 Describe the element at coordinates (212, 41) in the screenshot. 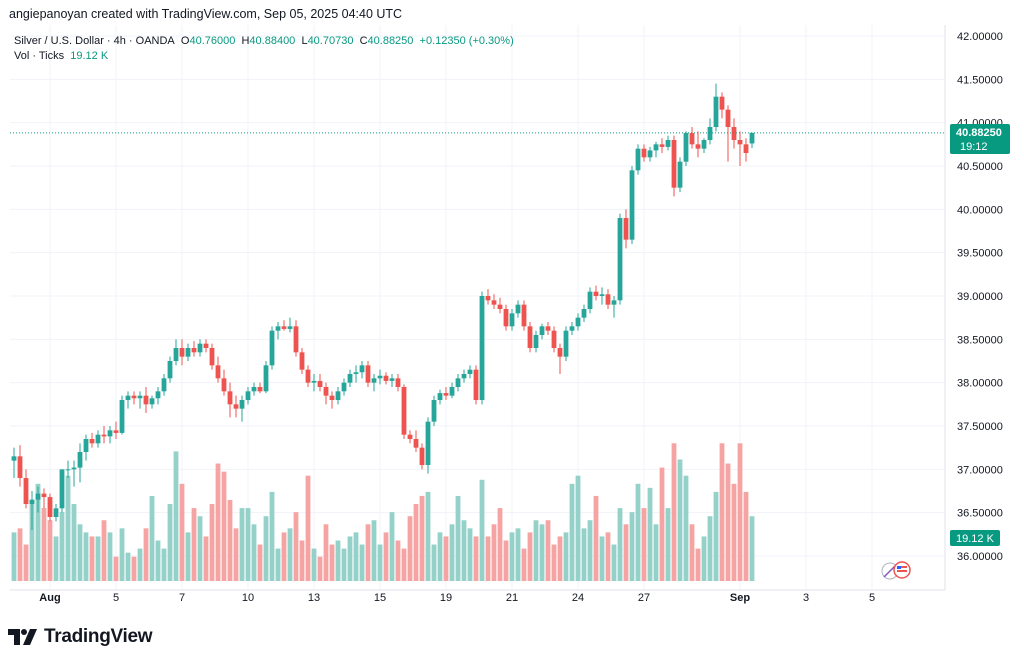

I see `open-value: 40.76000` at that location.